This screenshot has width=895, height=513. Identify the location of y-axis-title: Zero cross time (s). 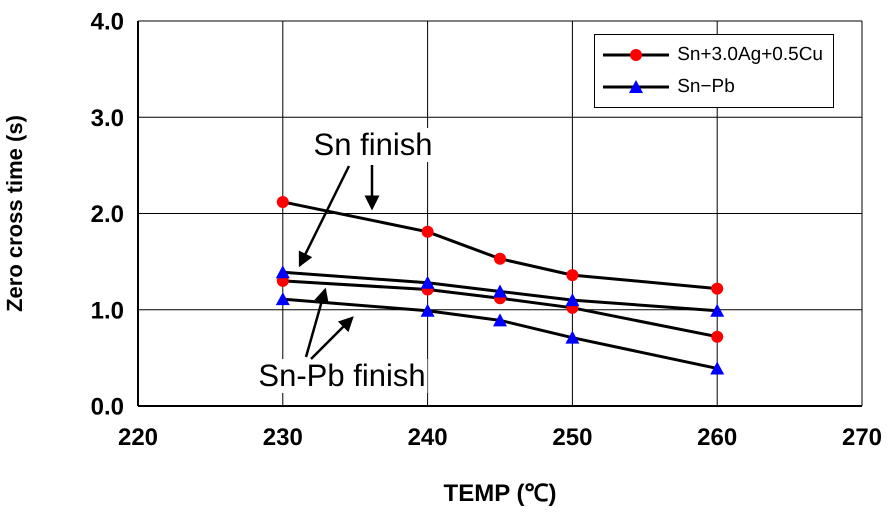
(14, 213).